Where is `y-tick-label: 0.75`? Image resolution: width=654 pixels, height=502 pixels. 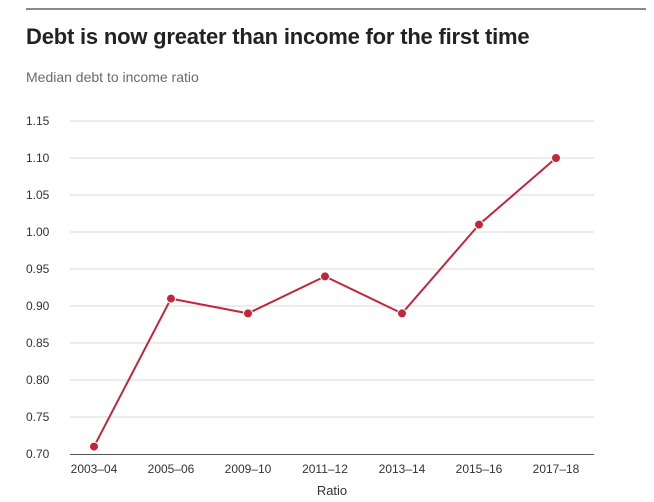 y-tick-label: 0.75 is located at coordinates (38, 417).